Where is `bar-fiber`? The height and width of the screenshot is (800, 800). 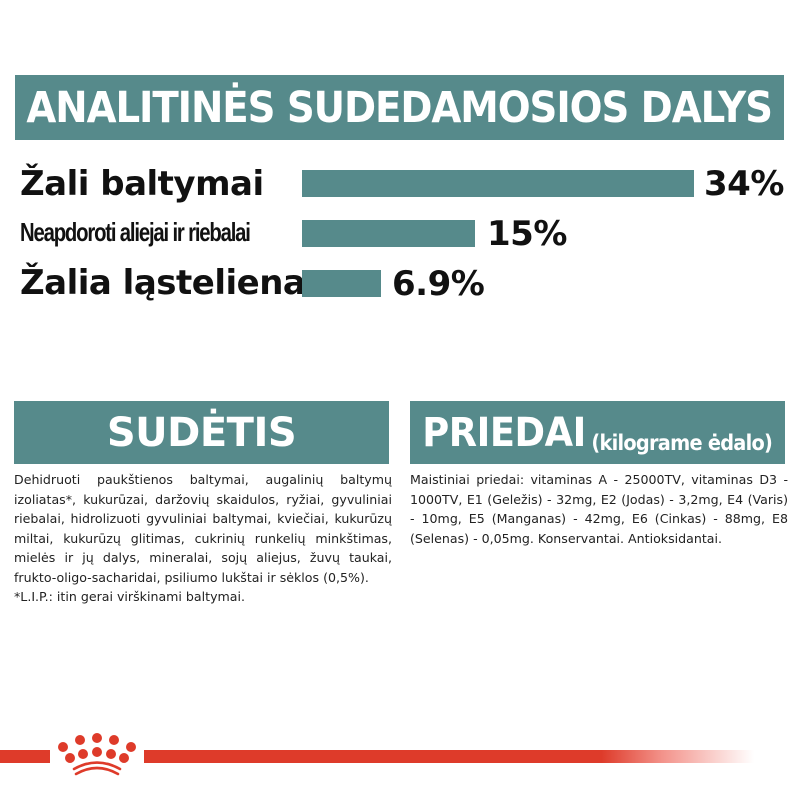 bar-fiber is located at coordinates (341, 283).